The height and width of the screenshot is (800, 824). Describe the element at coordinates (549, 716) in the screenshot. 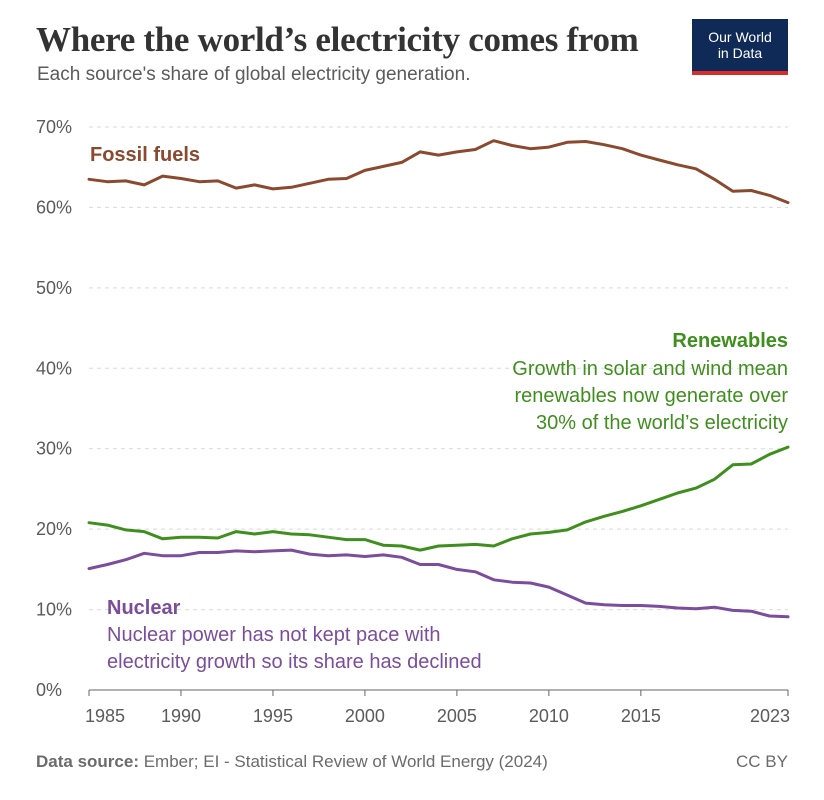

I see `x-tick-label: 2010` at that location.